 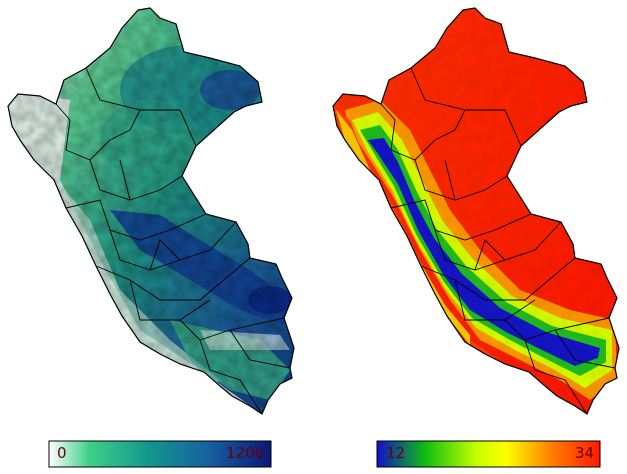 What do you see at coordinates (62, 453) in the screenshot?
I see `precipitation-colorbar-min-label: 0` at bounding box center [62, 453].